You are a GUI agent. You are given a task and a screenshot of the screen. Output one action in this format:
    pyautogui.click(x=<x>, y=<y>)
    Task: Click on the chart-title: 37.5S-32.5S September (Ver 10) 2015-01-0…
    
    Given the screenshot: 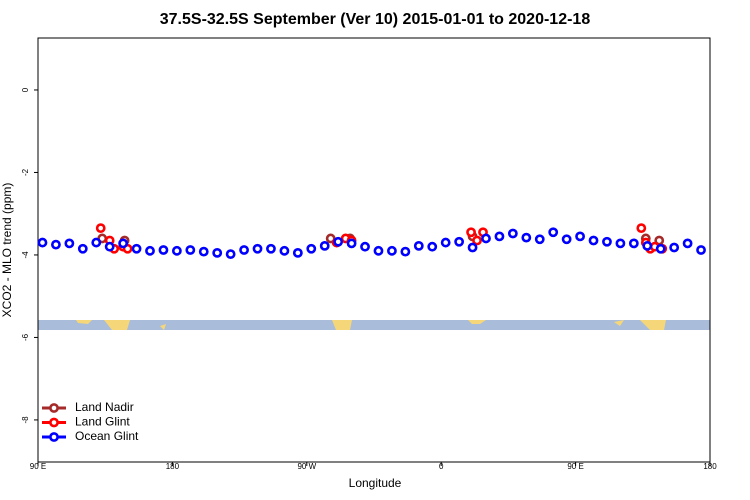 What is the action you would take?
    pyautogui.click(x=375, y=19)
    